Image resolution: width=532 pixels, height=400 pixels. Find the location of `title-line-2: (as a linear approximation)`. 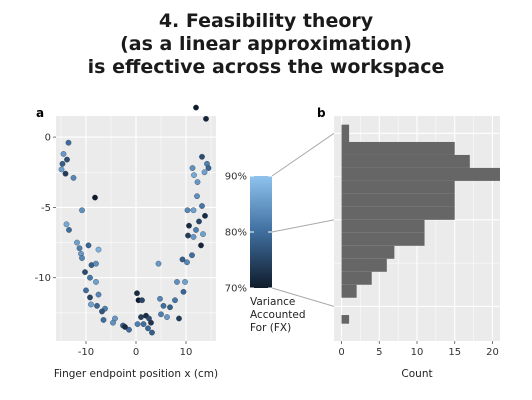

title-line-2: (as a linear approximation) is located at coordinates (266, 44).